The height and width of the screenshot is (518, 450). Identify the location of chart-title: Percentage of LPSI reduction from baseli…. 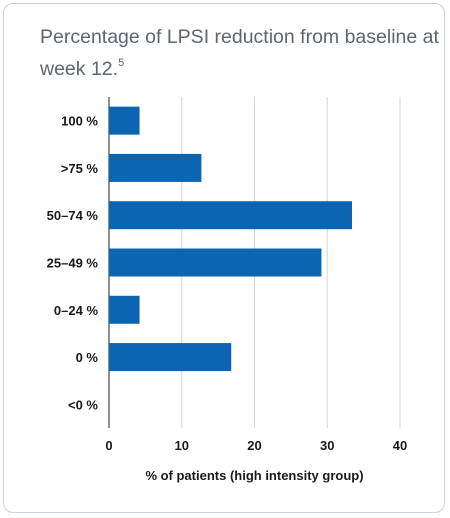
(240, 53).